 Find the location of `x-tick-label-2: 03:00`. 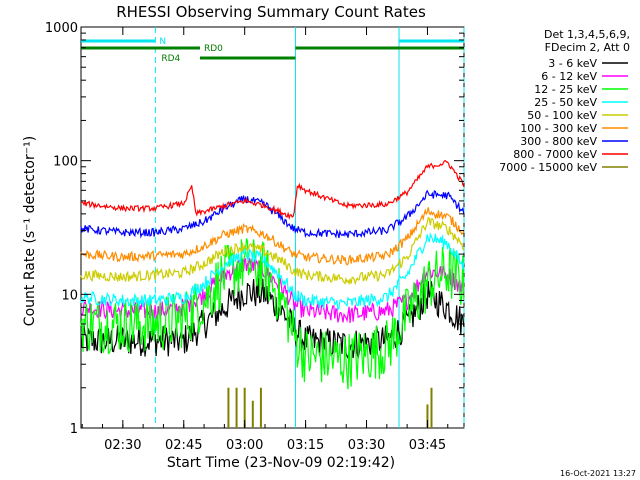

x-tick-label-2: 03:00 is located at coordinates (244, 445).